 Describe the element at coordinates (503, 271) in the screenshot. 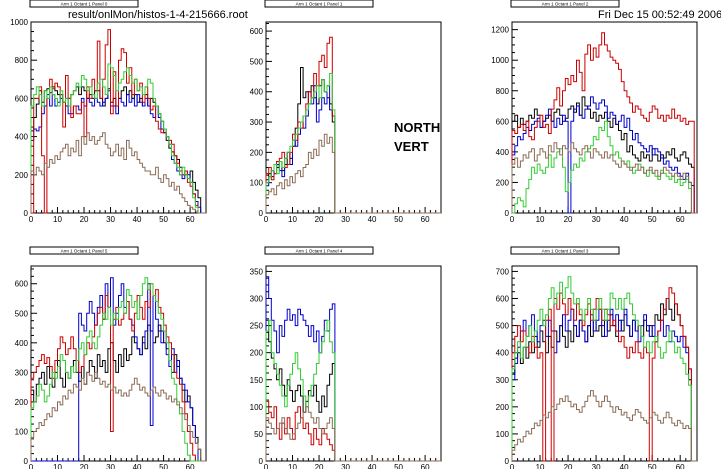

I see `y-tick-label: 700` at that location.